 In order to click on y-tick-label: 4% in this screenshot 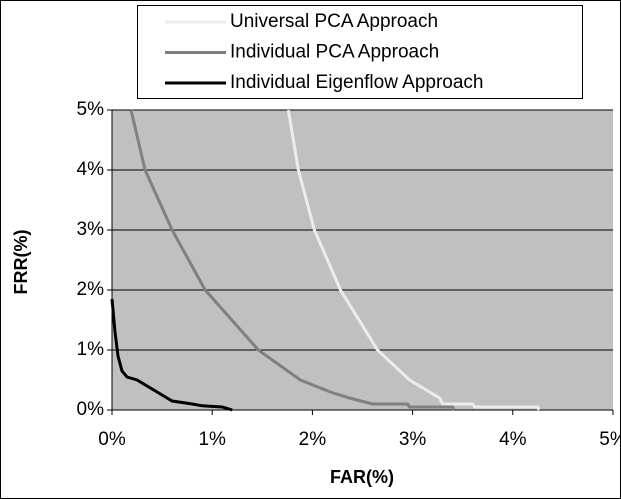, I will do `click(91, 169)`.